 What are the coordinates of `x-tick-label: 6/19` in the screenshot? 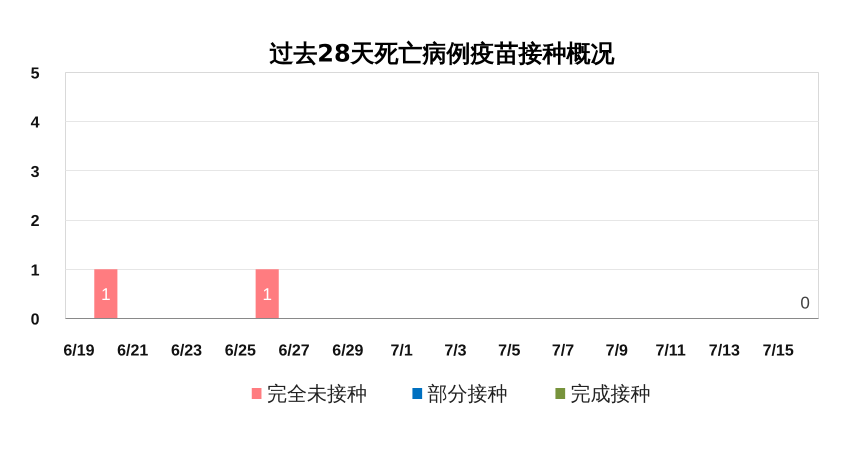 It's located at (79, 351).